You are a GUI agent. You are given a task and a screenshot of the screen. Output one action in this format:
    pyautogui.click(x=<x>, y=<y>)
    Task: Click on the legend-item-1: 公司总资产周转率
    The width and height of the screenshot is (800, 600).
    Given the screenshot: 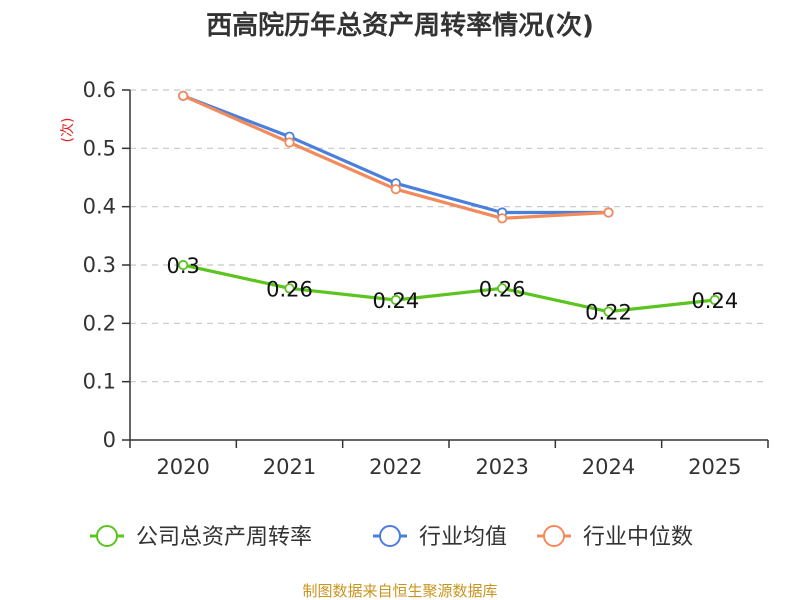 What is the action you would take?
    pyautogui.click(x=201, y=537)
    